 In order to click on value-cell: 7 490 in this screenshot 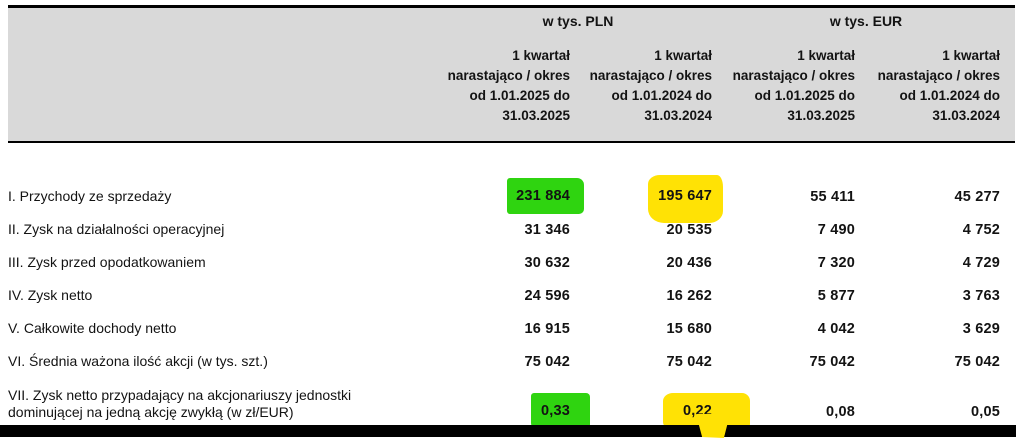, I will do `click(836, 229)`.